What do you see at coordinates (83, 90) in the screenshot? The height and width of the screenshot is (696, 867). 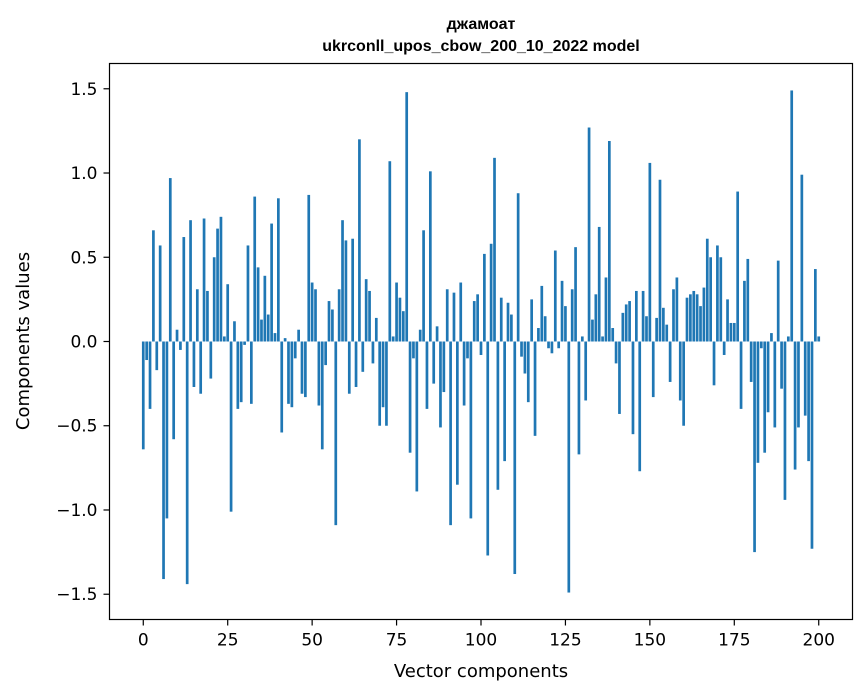 I see `y-tick-label: 1.5` at bounding box center [83, 90].